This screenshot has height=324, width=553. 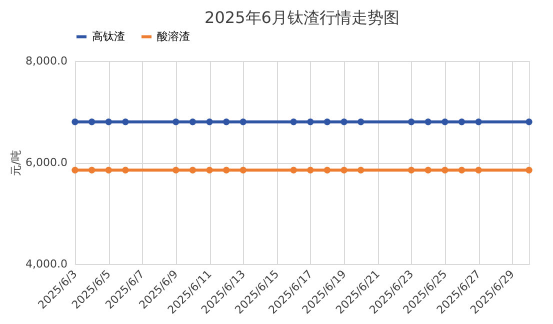 What do you see at coordinates (47, 162) in the screenshot?
I see `y-tick-label: 6,000.0` at bounding box center [47, 162].